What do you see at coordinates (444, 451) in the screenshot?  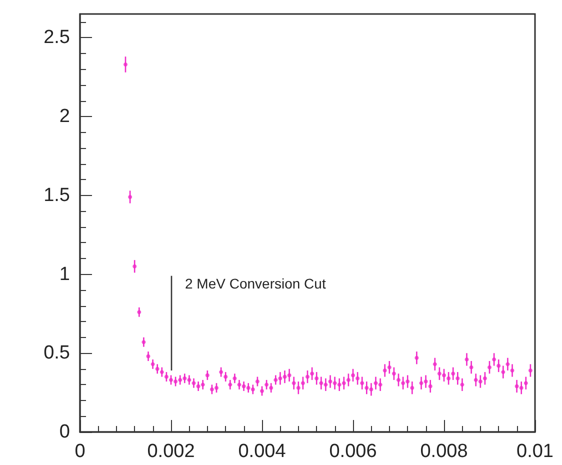 I see `x-tick-label: 0.008` at bounding box center [444, 451].